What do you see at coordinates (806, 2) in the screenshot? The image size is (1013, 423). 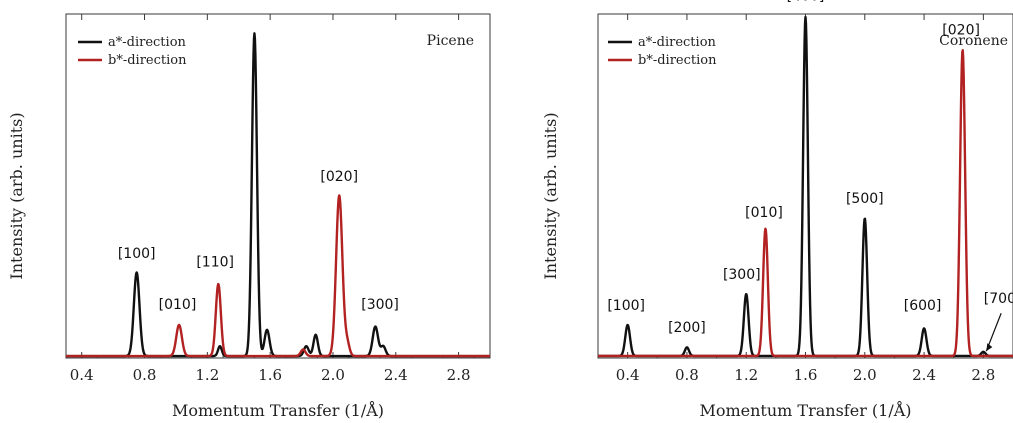 I see `peak-label: [400]` at bounding box center [806, 2].